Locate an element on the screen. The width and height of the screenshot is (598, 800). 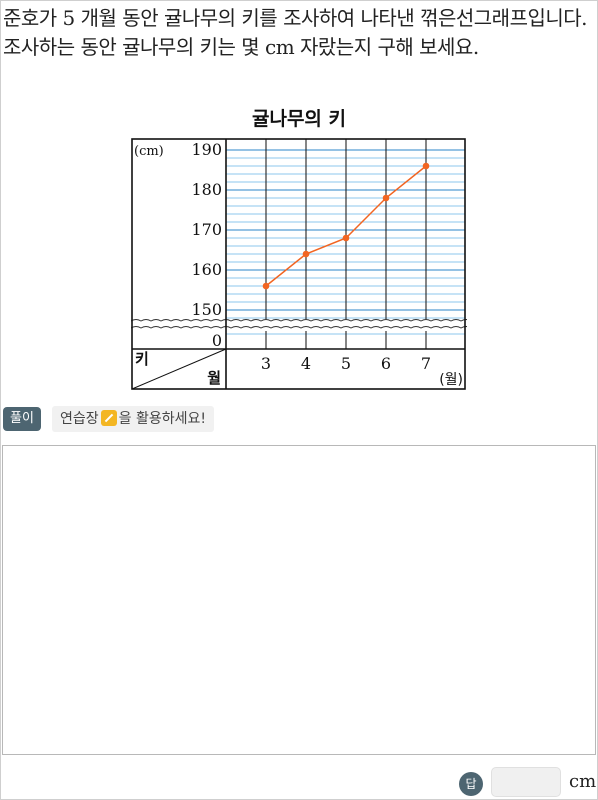
chart-grid is located at coordinates (299, 244).